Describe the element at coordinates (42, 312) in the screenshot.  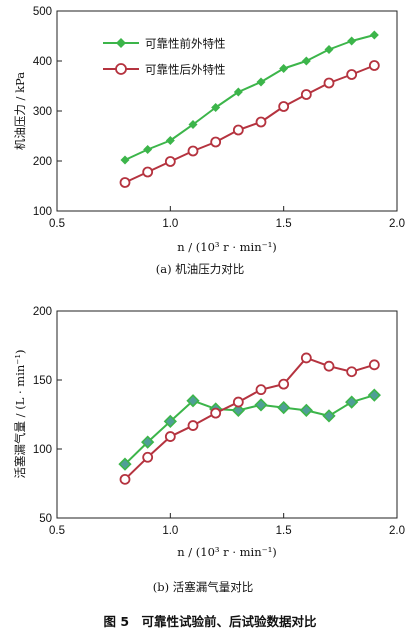
I see `chart-b-ytick-label: 200` at that location.